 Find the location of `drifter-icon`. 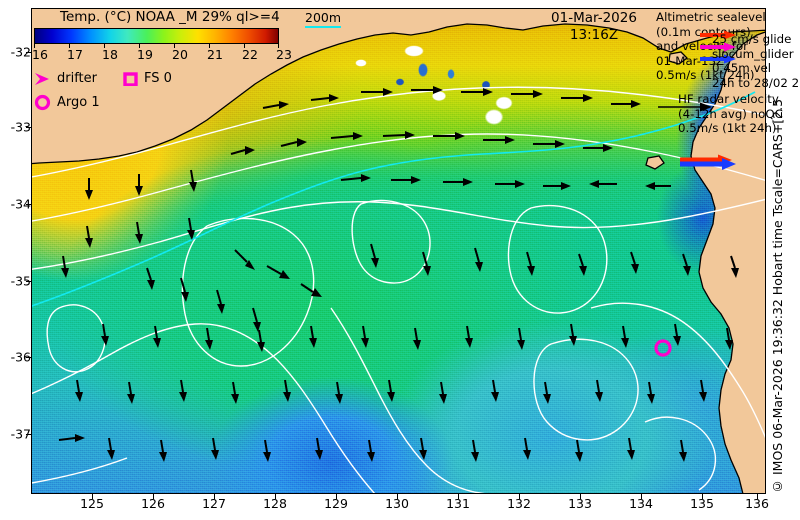

drifter-icon is located at coordinates (42, 78).